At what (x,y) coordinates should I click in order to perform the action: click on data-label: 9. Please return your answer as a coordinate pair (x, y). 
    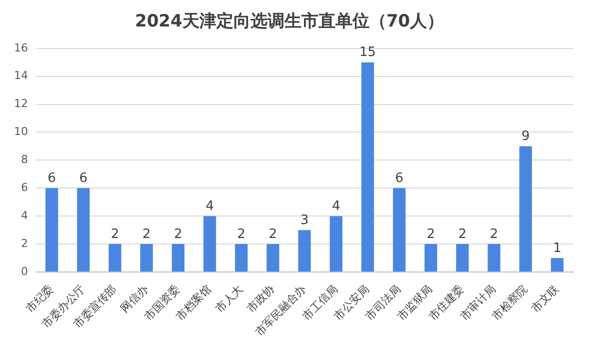
    Looking at the image, I should click on (525, 136).